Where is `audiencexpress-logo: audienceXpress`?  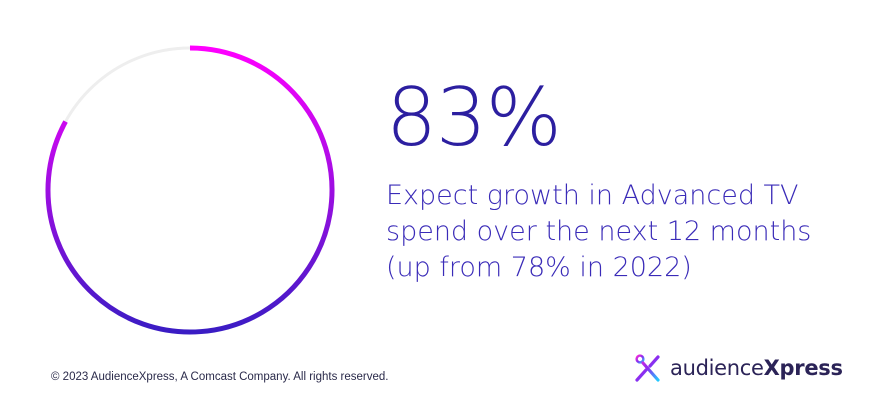 audiencexpress-logo: audienceXpress is located at coordinates (738, 368).